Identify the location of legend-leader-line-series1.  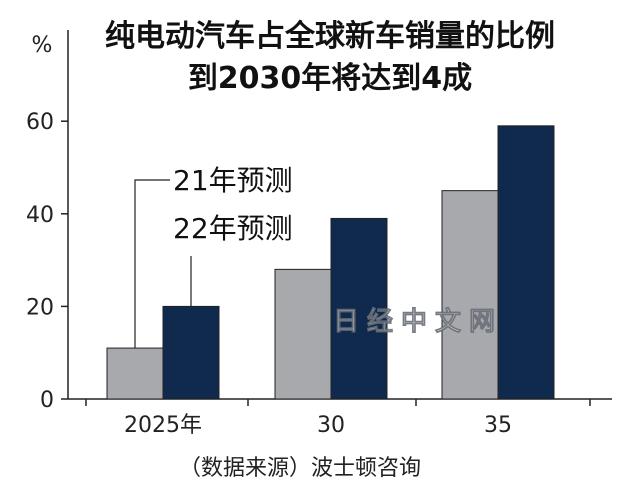
(152, 264).